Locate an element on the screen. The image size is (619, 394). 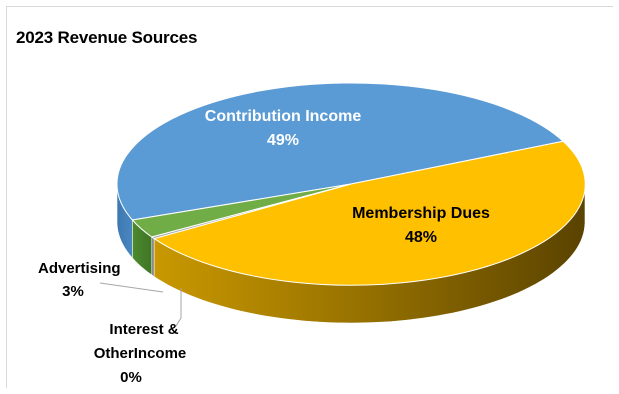
pie-slice-interest-other-income is located at coordinates (251, 211).